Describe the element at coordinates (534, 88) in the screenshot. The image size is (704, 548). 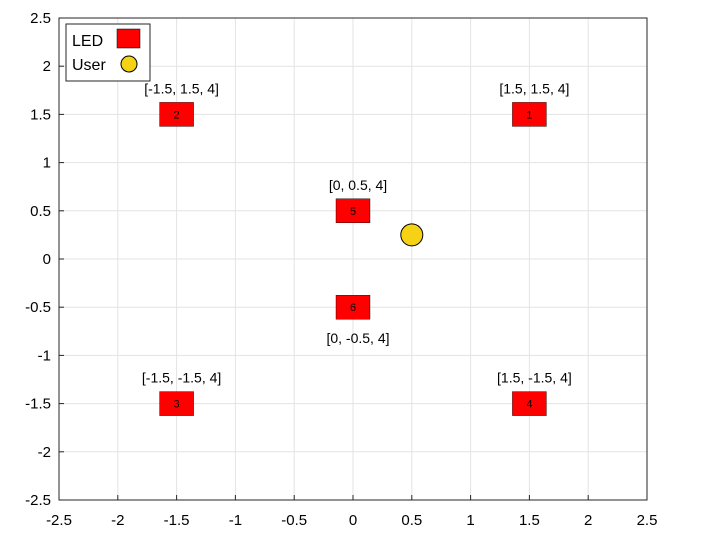
I see `led-coordinate-label: [1.5, 1.5, 4]` at that location.